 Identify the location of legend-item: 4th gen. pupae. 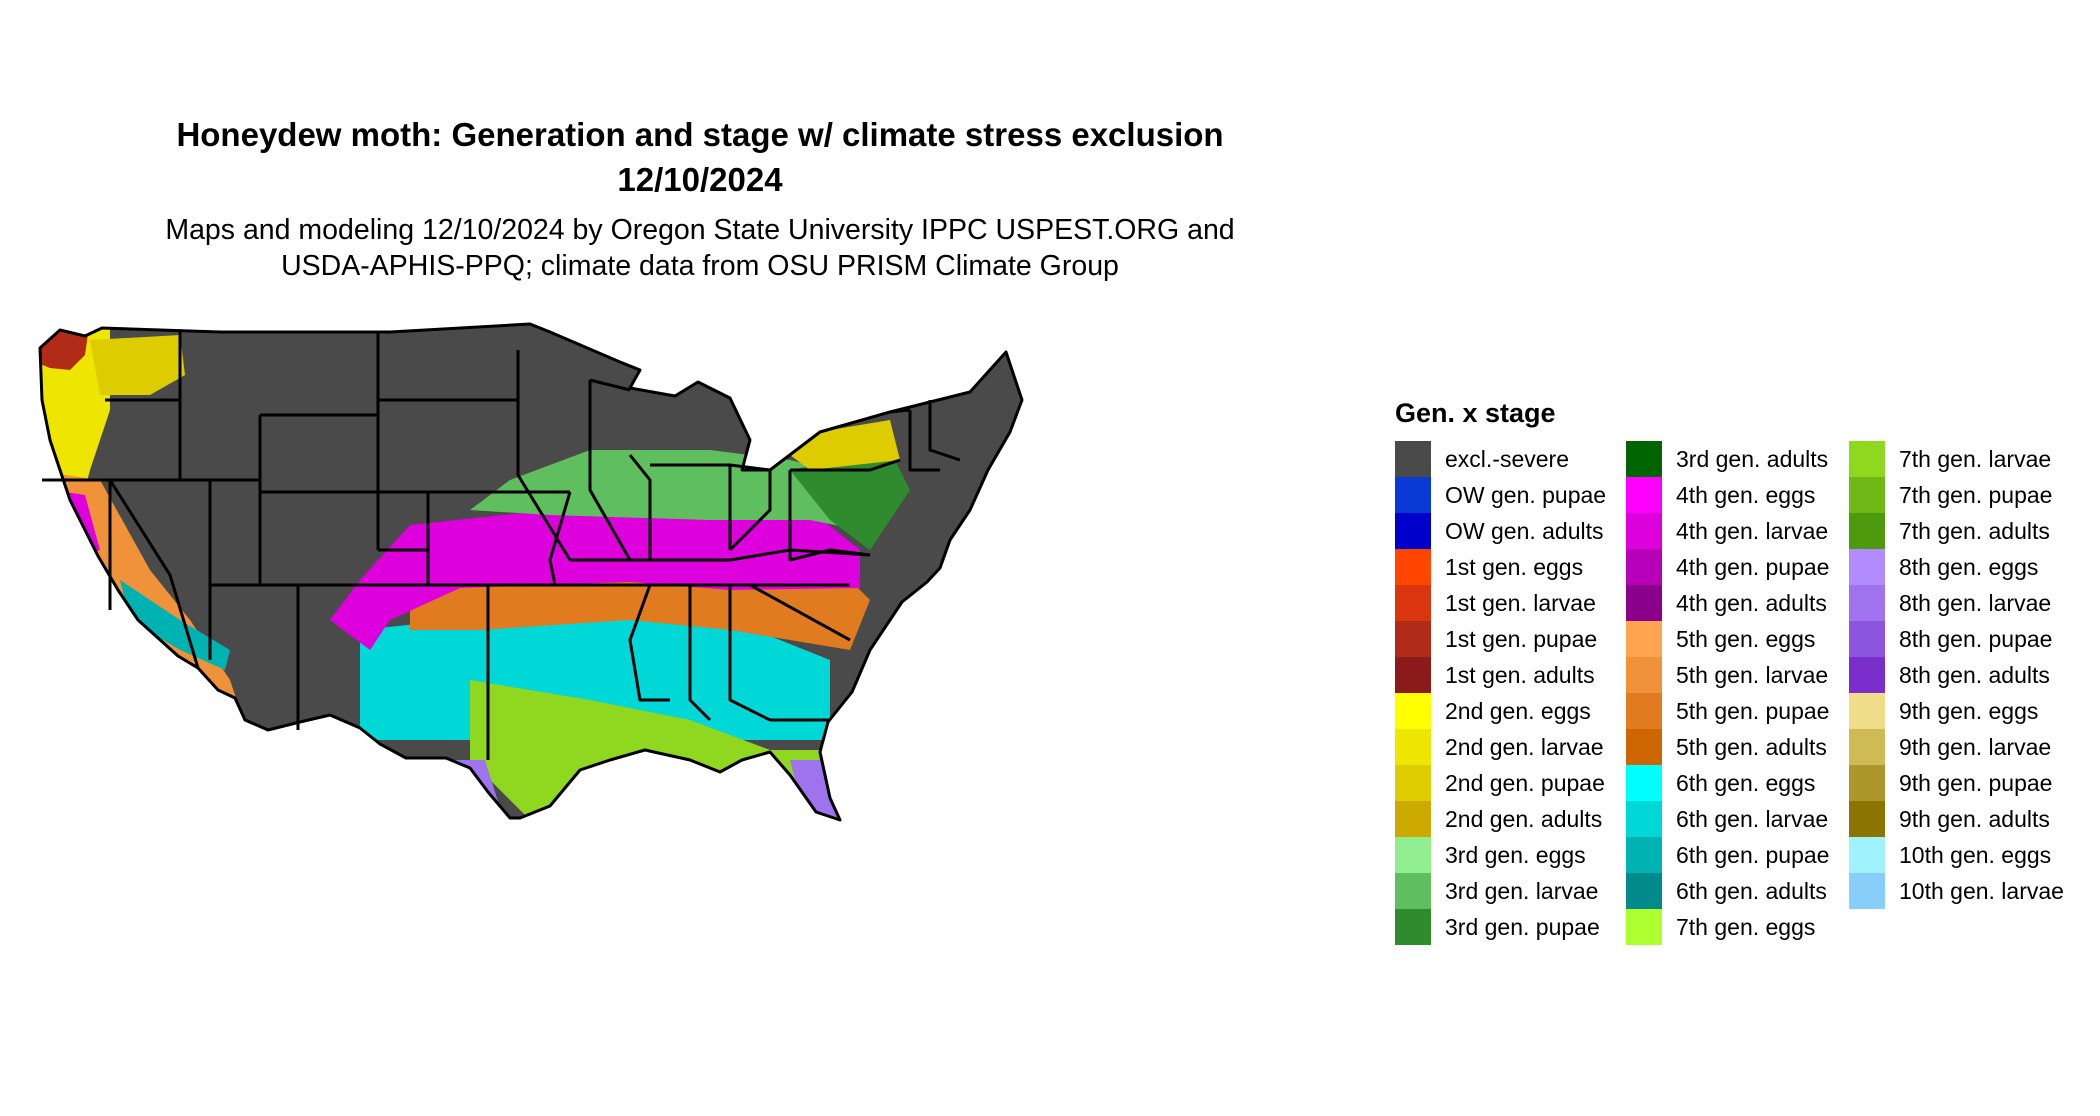
(1727, 567).